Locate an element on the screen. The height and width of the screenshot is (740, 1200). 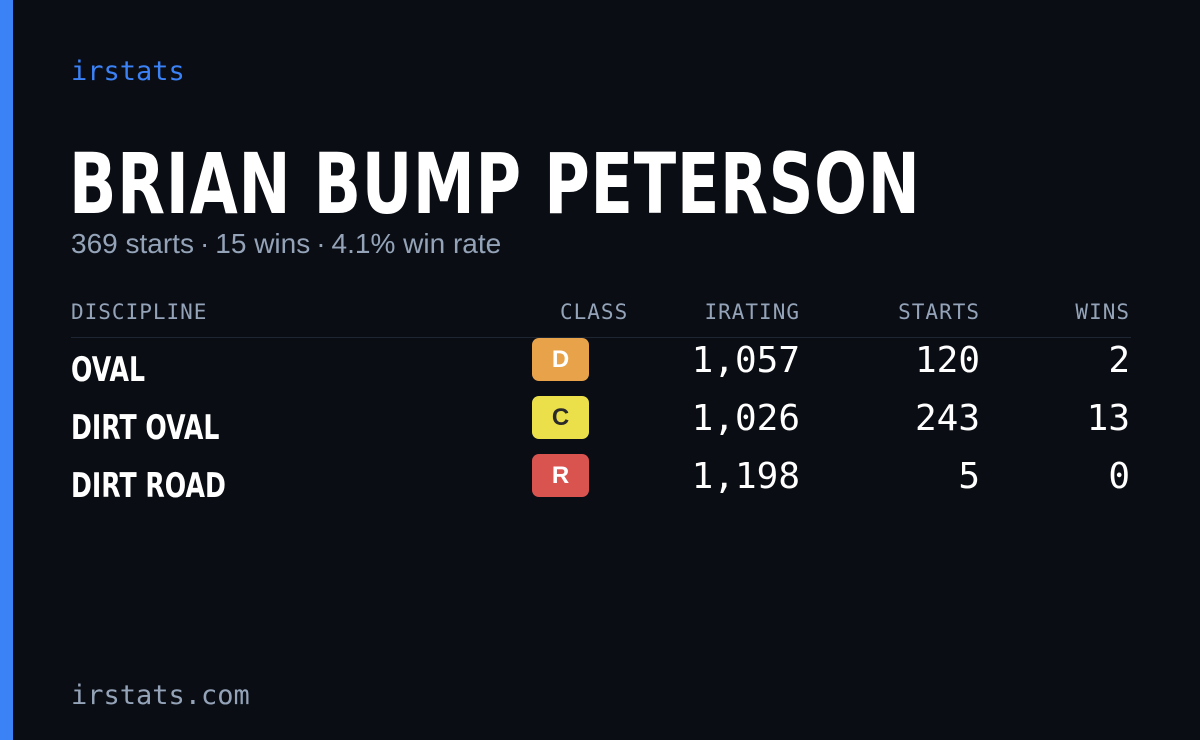
irating-value: 1,026 is located at coordinates (745, 418).